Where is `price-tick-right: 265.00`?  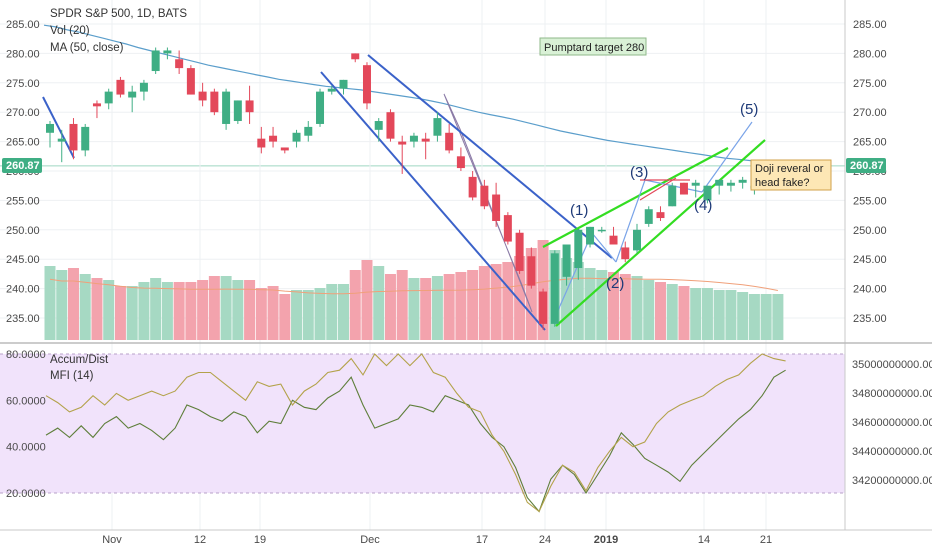 price-tick-right: 265.00 is located at coordinates (870, 143).